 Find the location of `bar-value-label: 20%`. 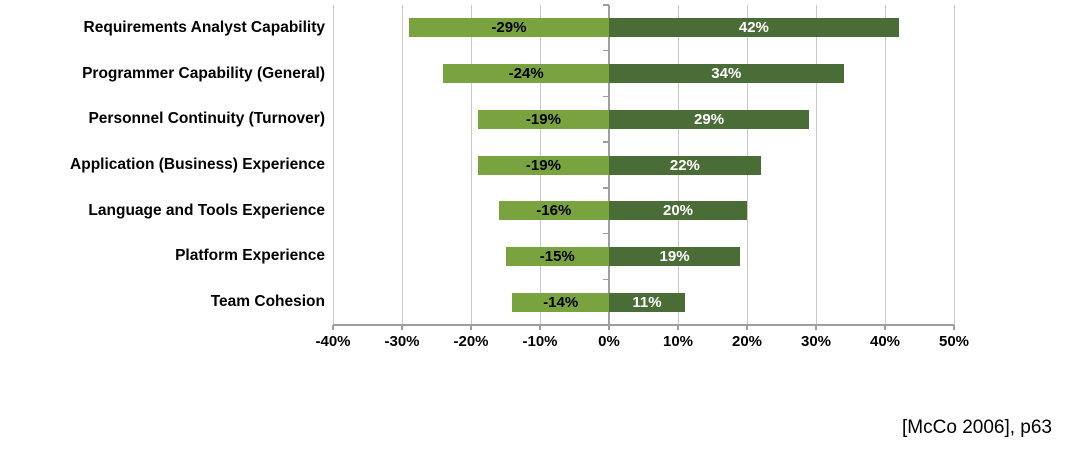

bar-value-label: 20% is located at coordinates (678, 211).